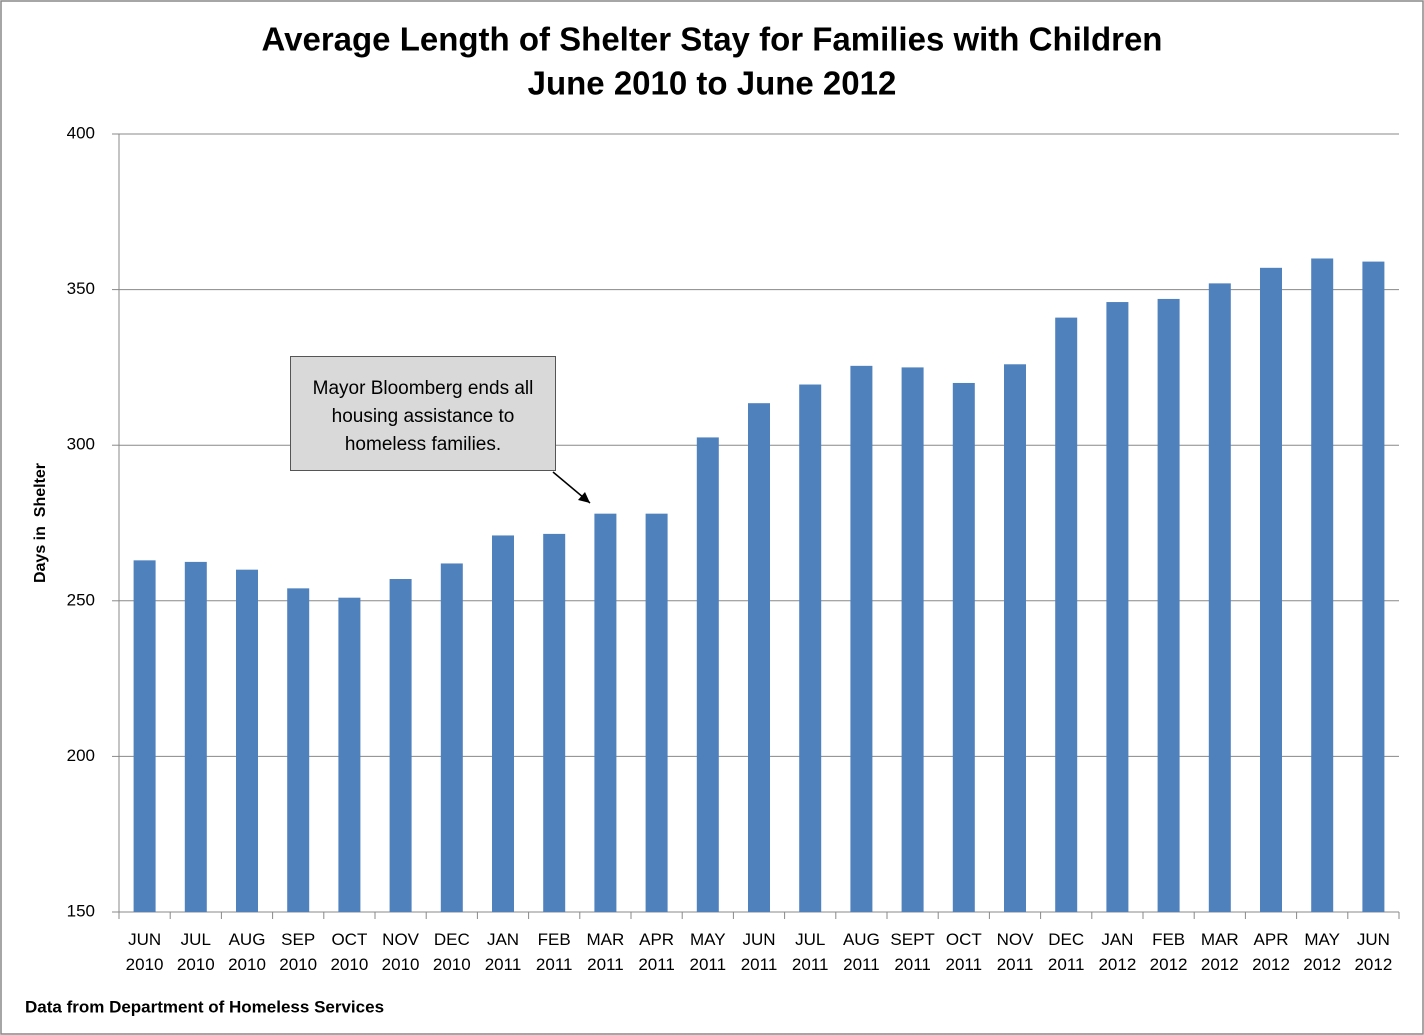  What do you see at coordinates (810, 952) in the screenshot?
I see `x-tick-label: JUL 2011` at bounding box center [810, 952].